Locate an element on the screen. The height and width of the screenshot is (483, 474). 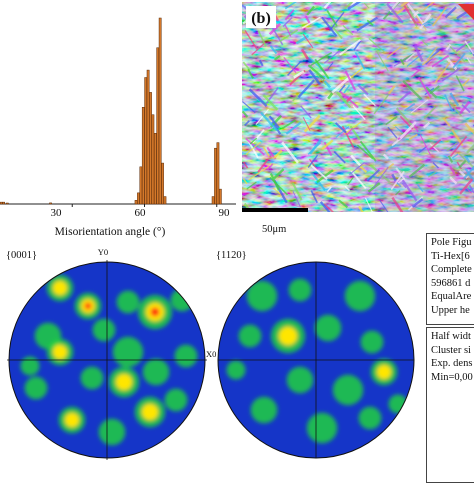
orientation-key-icon is located at coordinates (466, 12).